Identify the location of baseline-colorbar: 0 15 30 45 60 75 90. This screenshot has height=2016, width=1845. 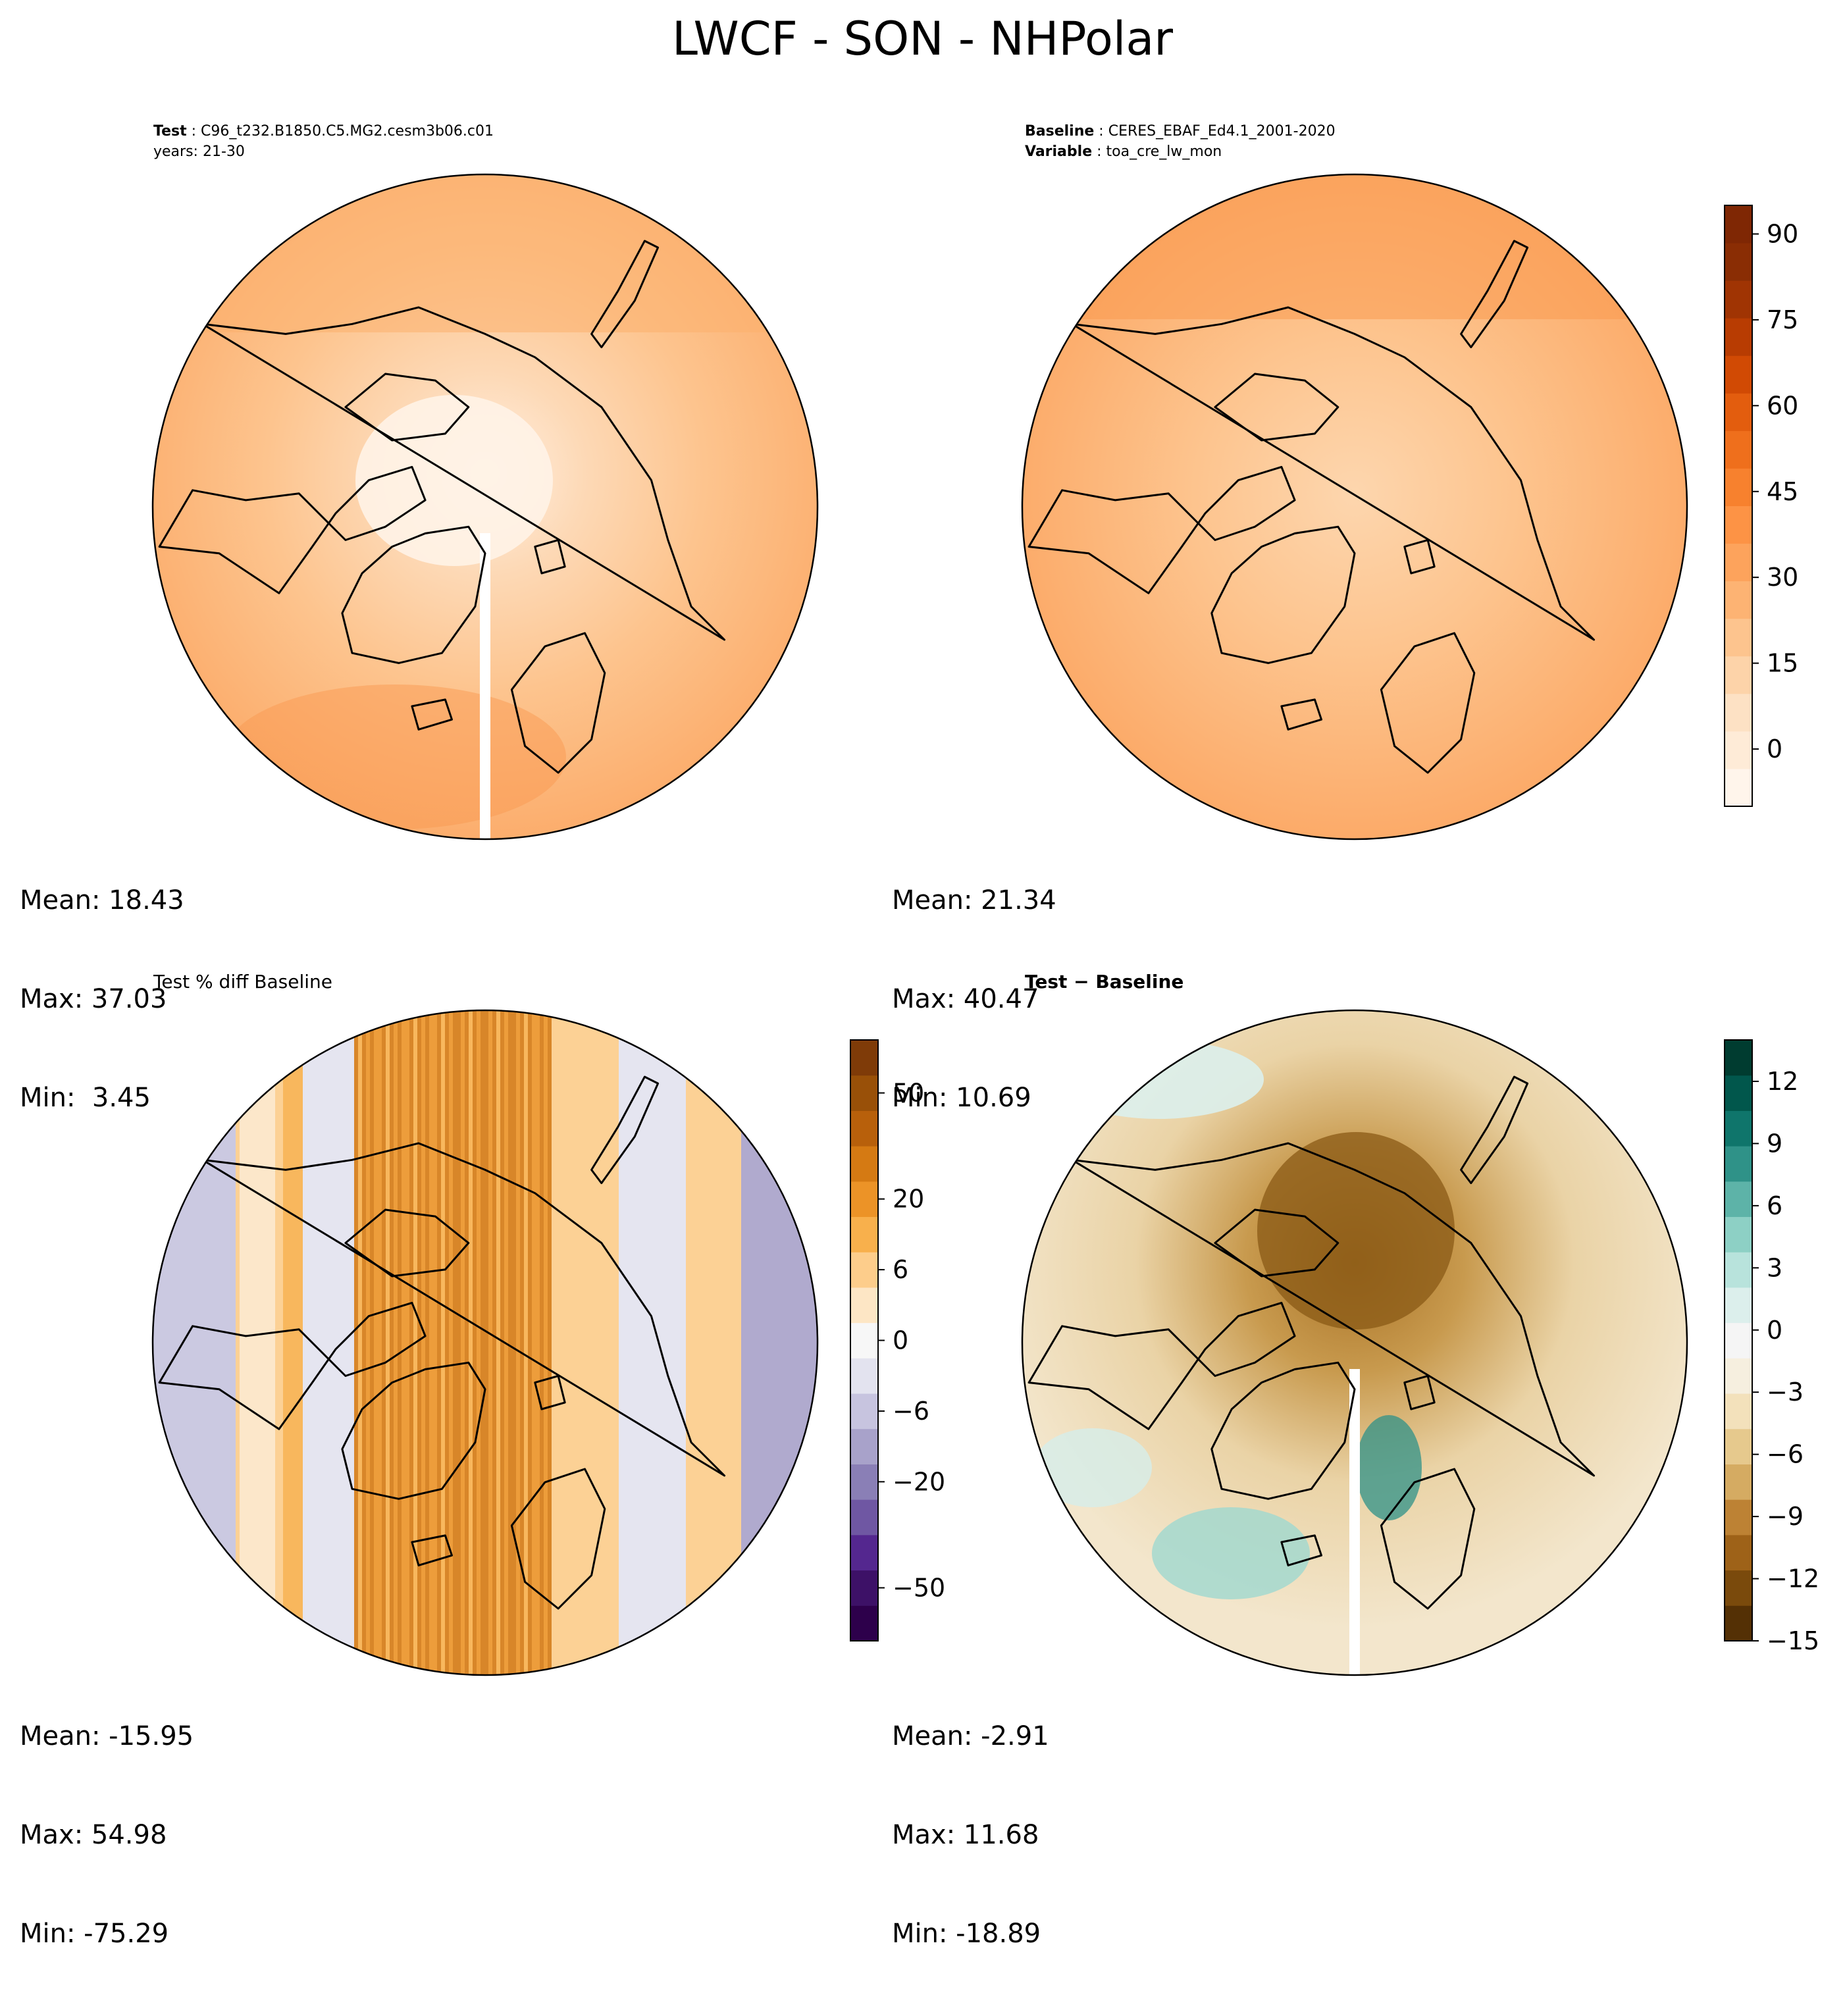
(1761, 506).